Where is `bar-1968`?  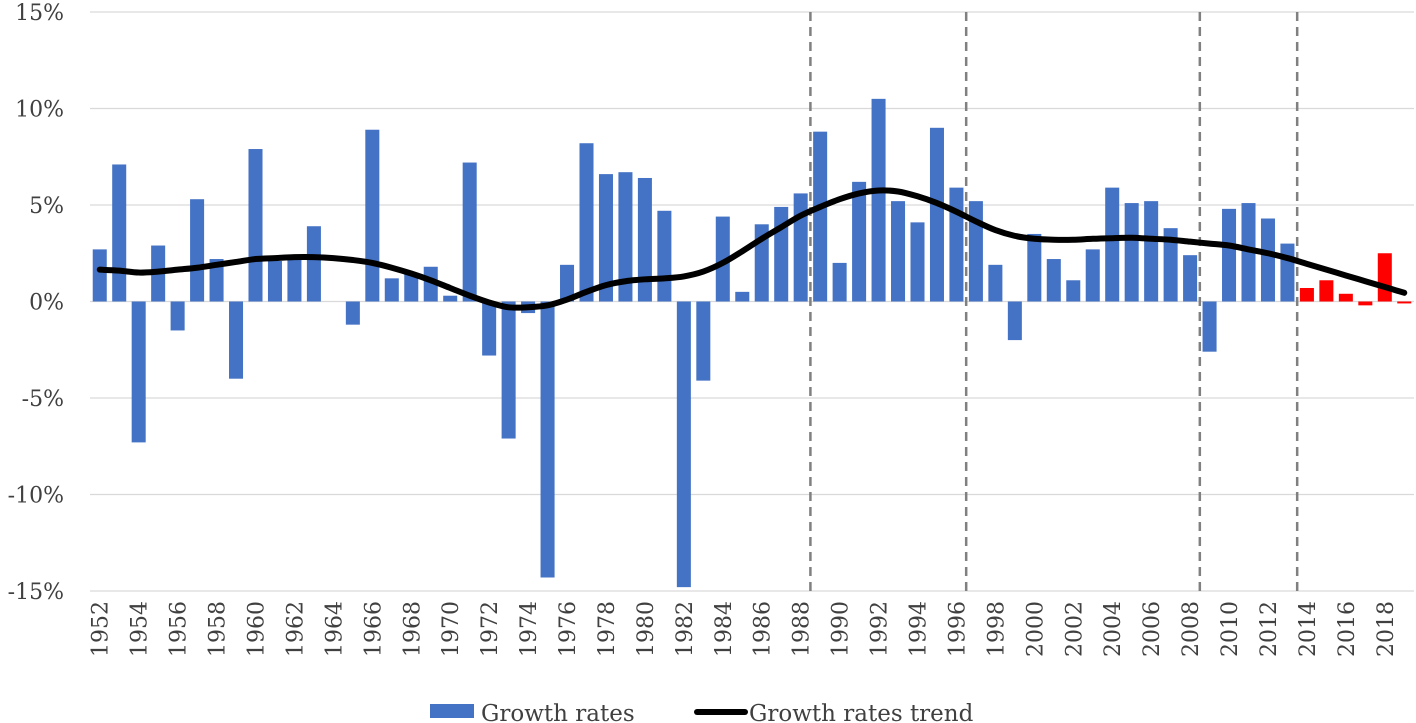
bar-1968 is located at coordinates (411, 287).